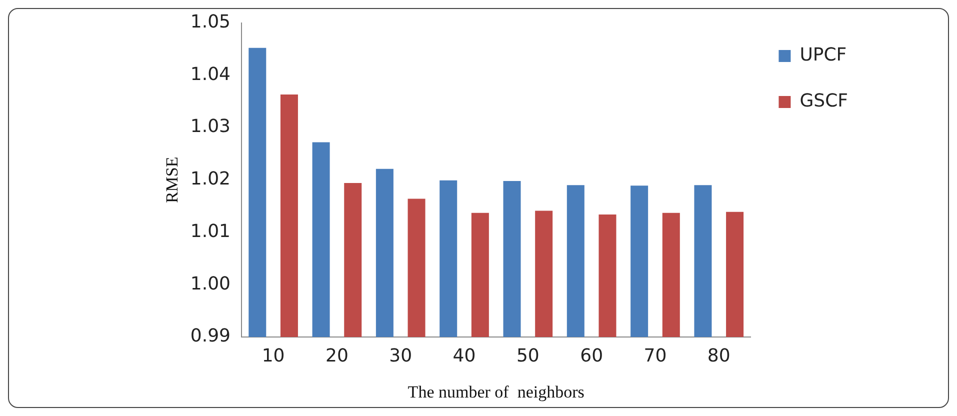  I want to click on y-axis-title: RMSE, so click(172, 180).